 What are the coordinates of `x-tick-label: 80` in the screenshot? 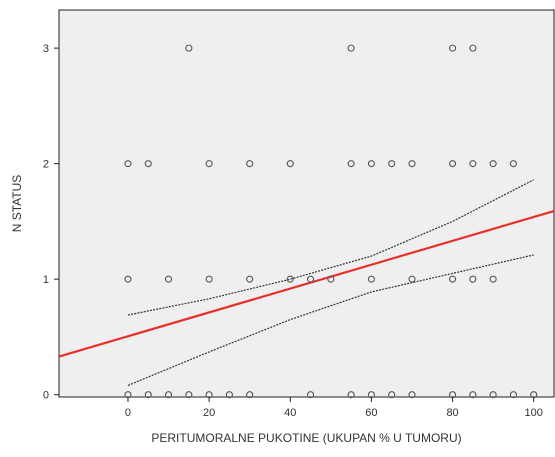 It's located at (452, 413).